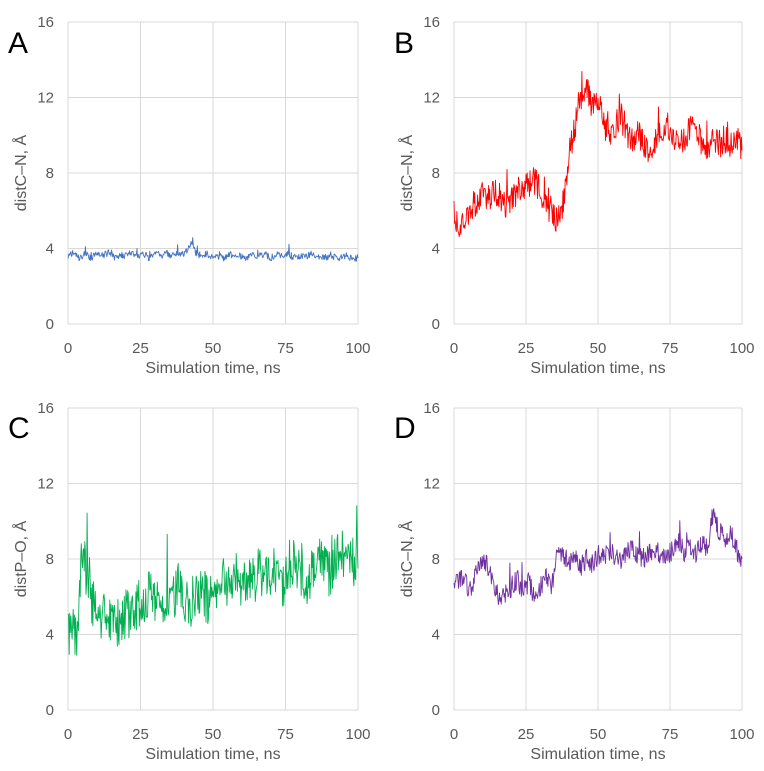 The image size is (764, 771). What do you see at coordinates (45, 408) in the screenshot?
I see `panel-c-ytick-label: 16` at bounding box center [45, 408].